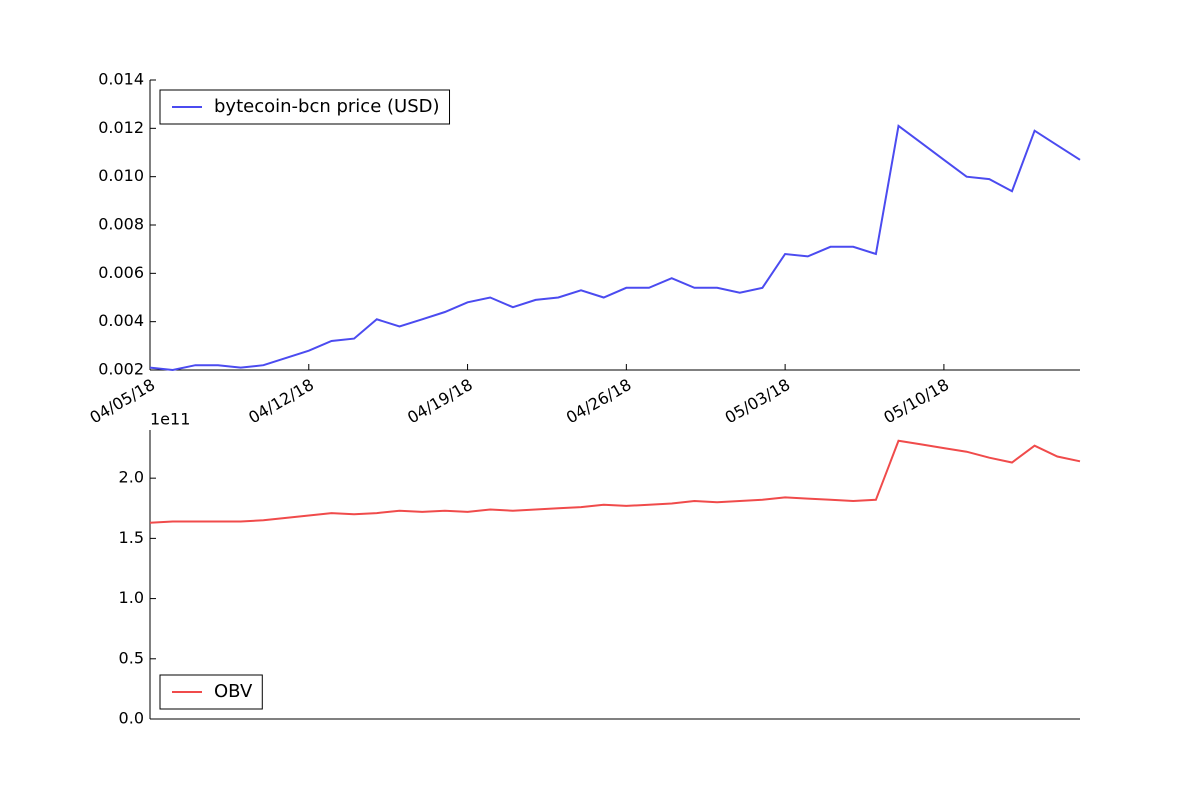  What do you see at coordinates (233, 691) in the screenshot?
I see `legend-label: OBV` at bounding box center [233, 691].